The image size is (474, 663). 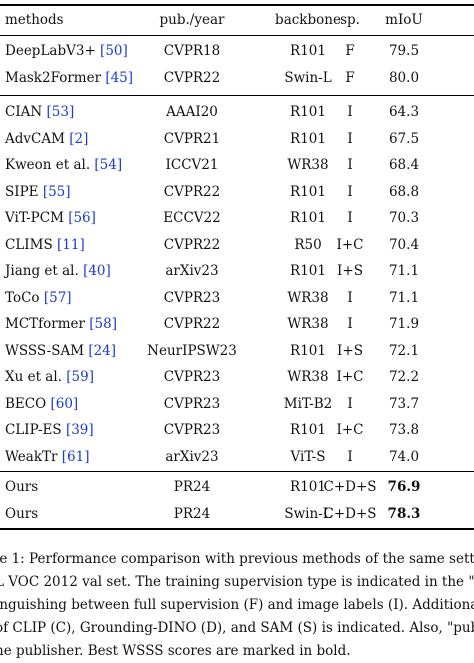 What do you see at coordinates (237, 377) in the screenshot?
I see `table-row: Xu et al. [59] CVPR23 WR38 I+C 72.2` at bounding box center [237, 377].